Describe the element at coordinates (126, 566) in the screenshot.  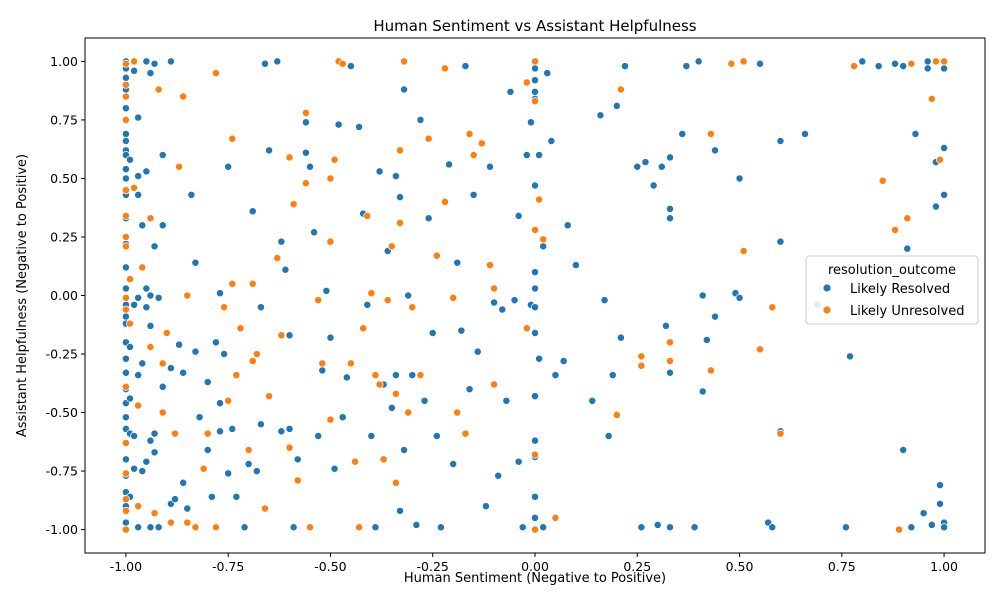
I see `x-tick-label: -1.00` at that location.